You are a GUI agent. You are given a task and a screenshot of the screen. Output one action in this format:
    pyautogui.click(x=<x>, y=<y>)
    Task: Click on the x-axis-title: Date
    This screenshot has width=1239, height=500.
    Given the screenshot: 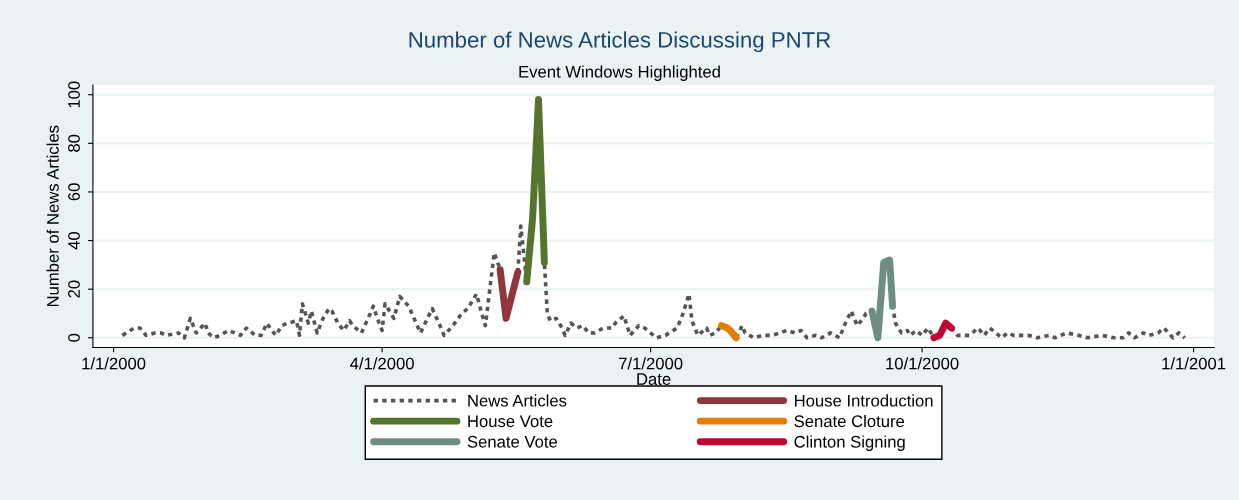 What is the action you would take?
    pyautogui.click(x=654, y=379)
    